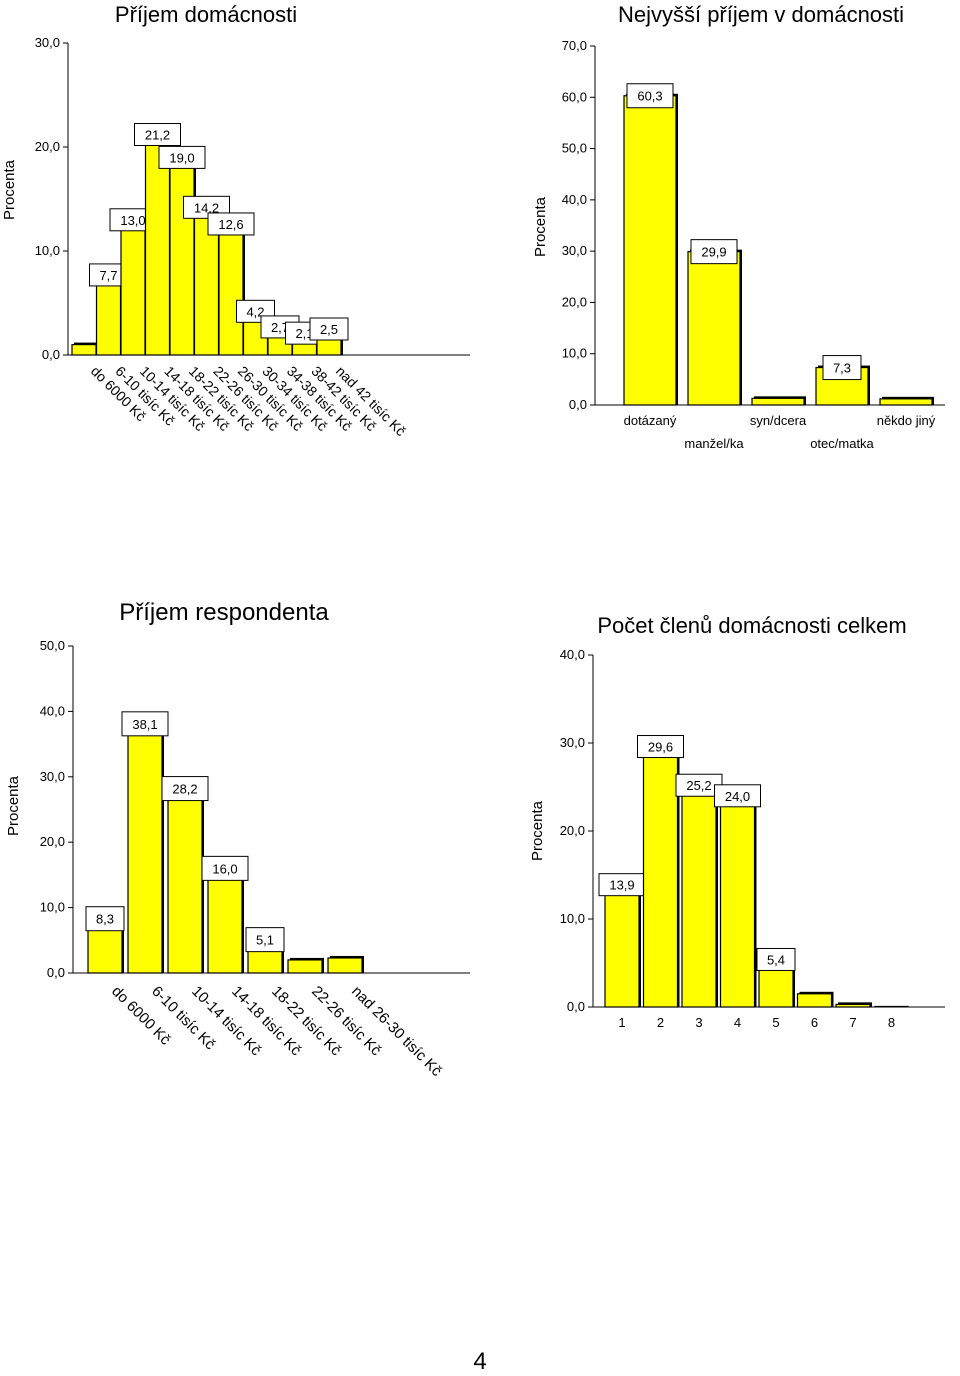 This screenshot has width=960, height=1376. Describe the element at coordinates (132, 220) in the screenshot. I see `data-label: 13,0` at that location.